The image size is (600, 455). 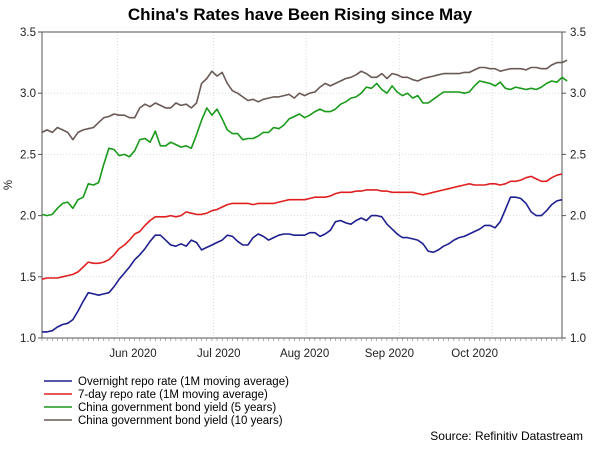 What do you see at coordinates (389, 354) in the screenshot?
I see `x-tick-label: Sep 2020` at bounding box center [389, 354].